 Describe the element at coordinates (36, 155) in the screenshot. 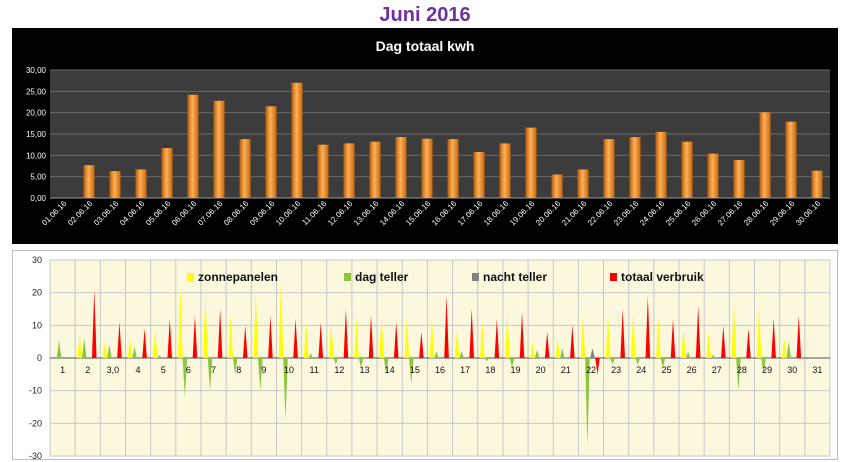

I see `y-tick-label: 10,00` at that location.